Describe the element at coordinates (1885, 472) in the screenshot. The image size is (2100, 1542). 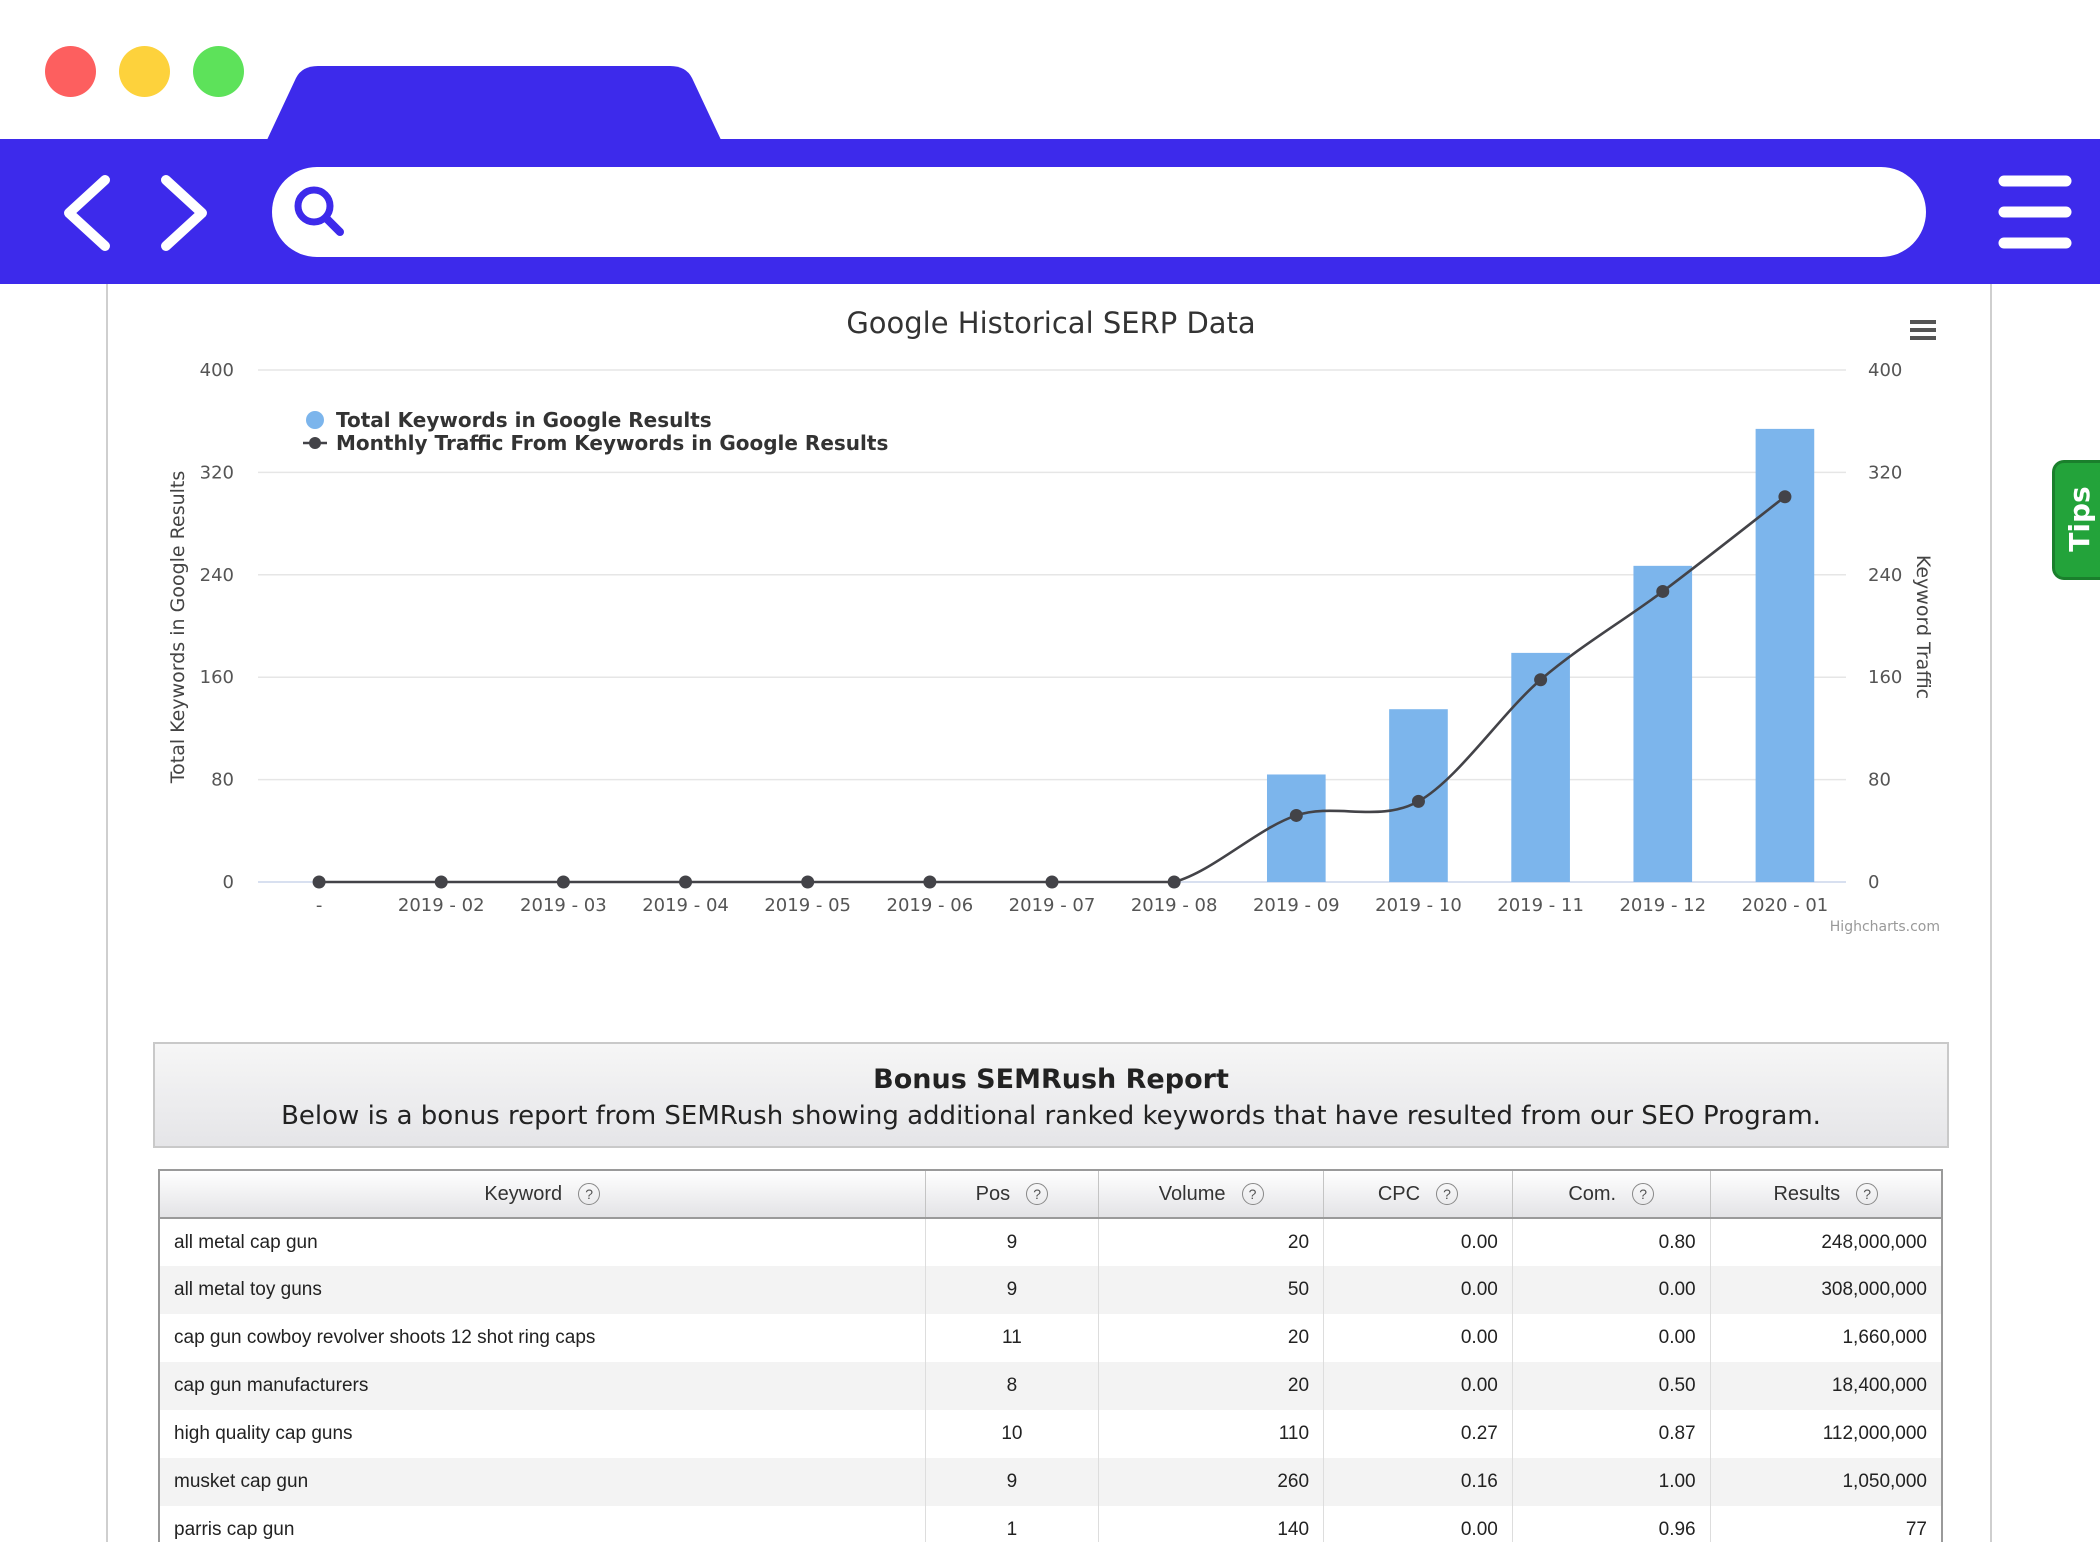
I see `right-tick-label: 320` at that location.